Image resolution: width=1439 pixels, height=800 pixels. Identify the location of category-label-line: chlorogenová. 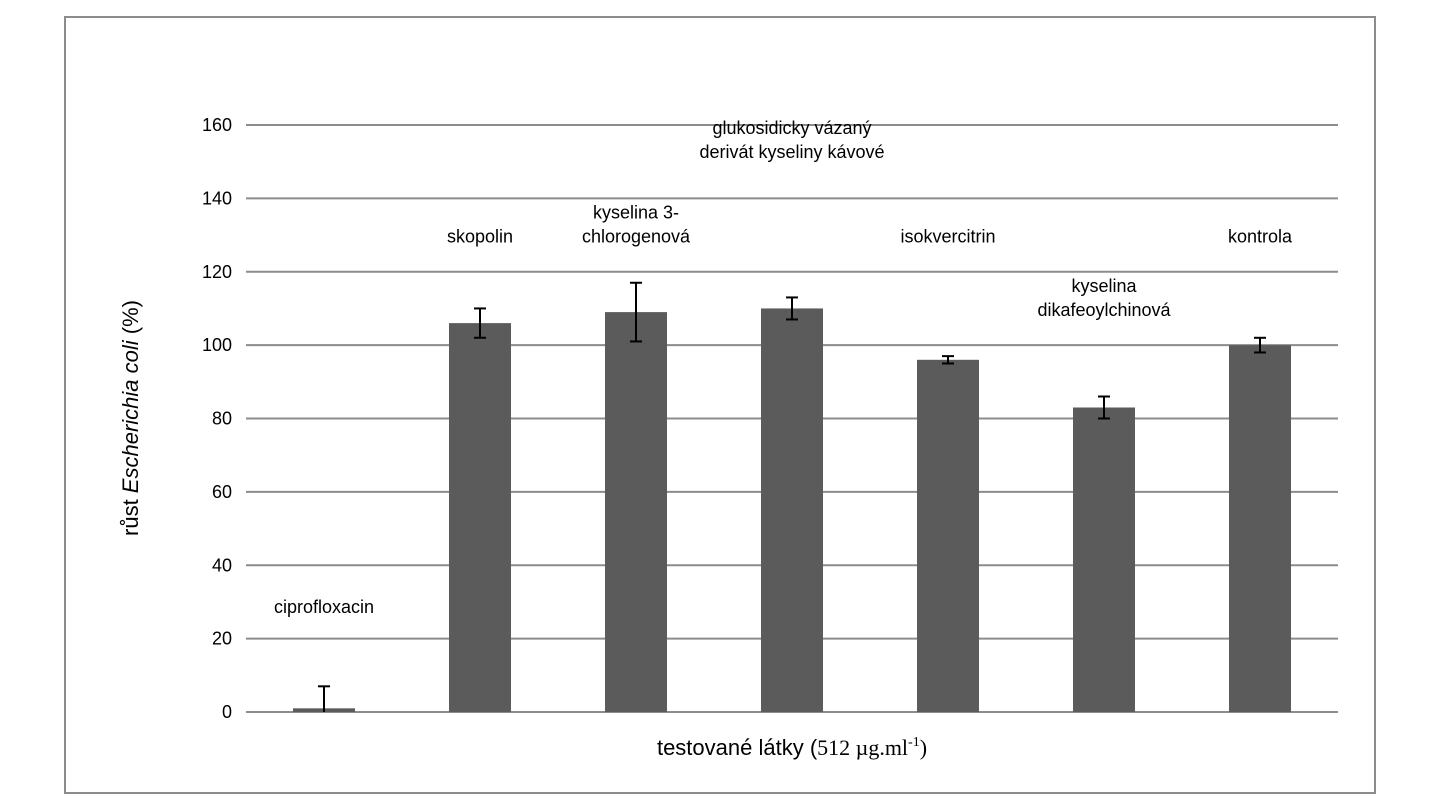
(636, 236).